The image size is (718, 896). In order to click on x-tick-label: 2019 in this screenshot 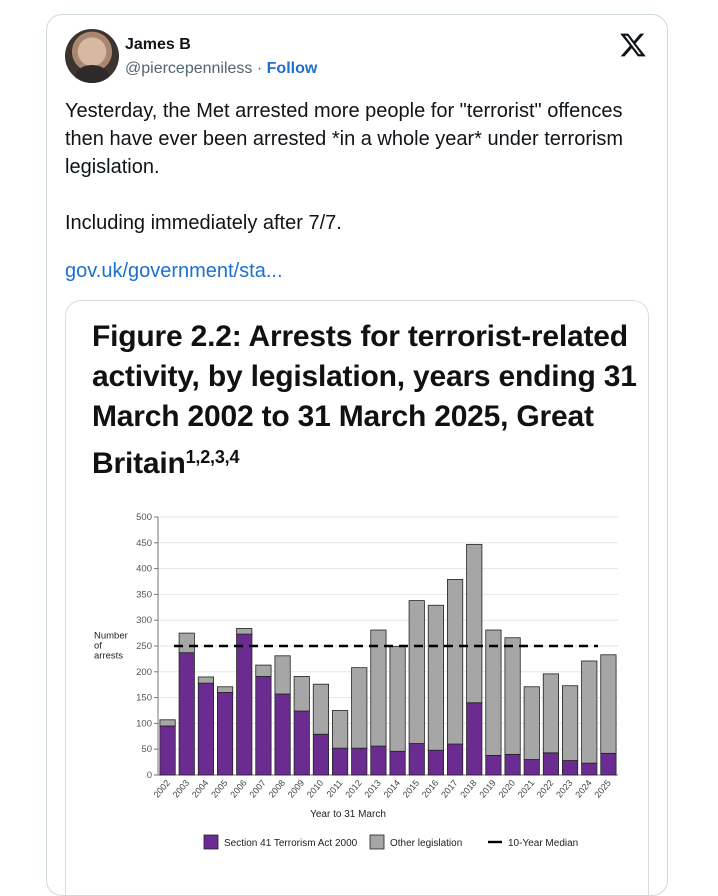, I will do `click(487, 789)`.